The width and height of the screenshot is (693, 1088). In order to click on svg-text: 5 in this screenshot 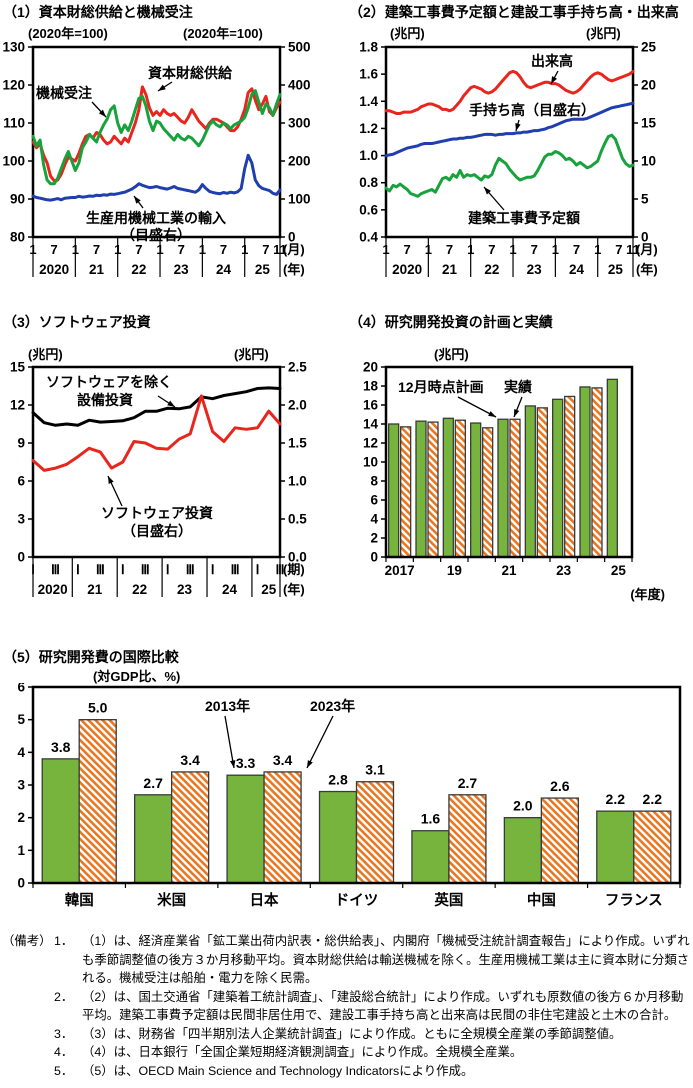, I will do `click(21, 719)`.